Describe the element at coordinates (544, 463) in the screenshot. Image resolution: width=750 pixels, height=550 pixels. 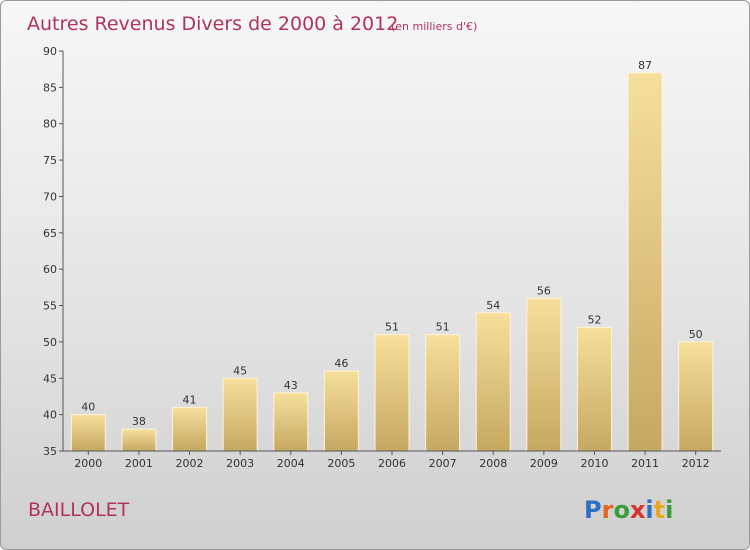
I see `x-tick-label: 2009` at that location.